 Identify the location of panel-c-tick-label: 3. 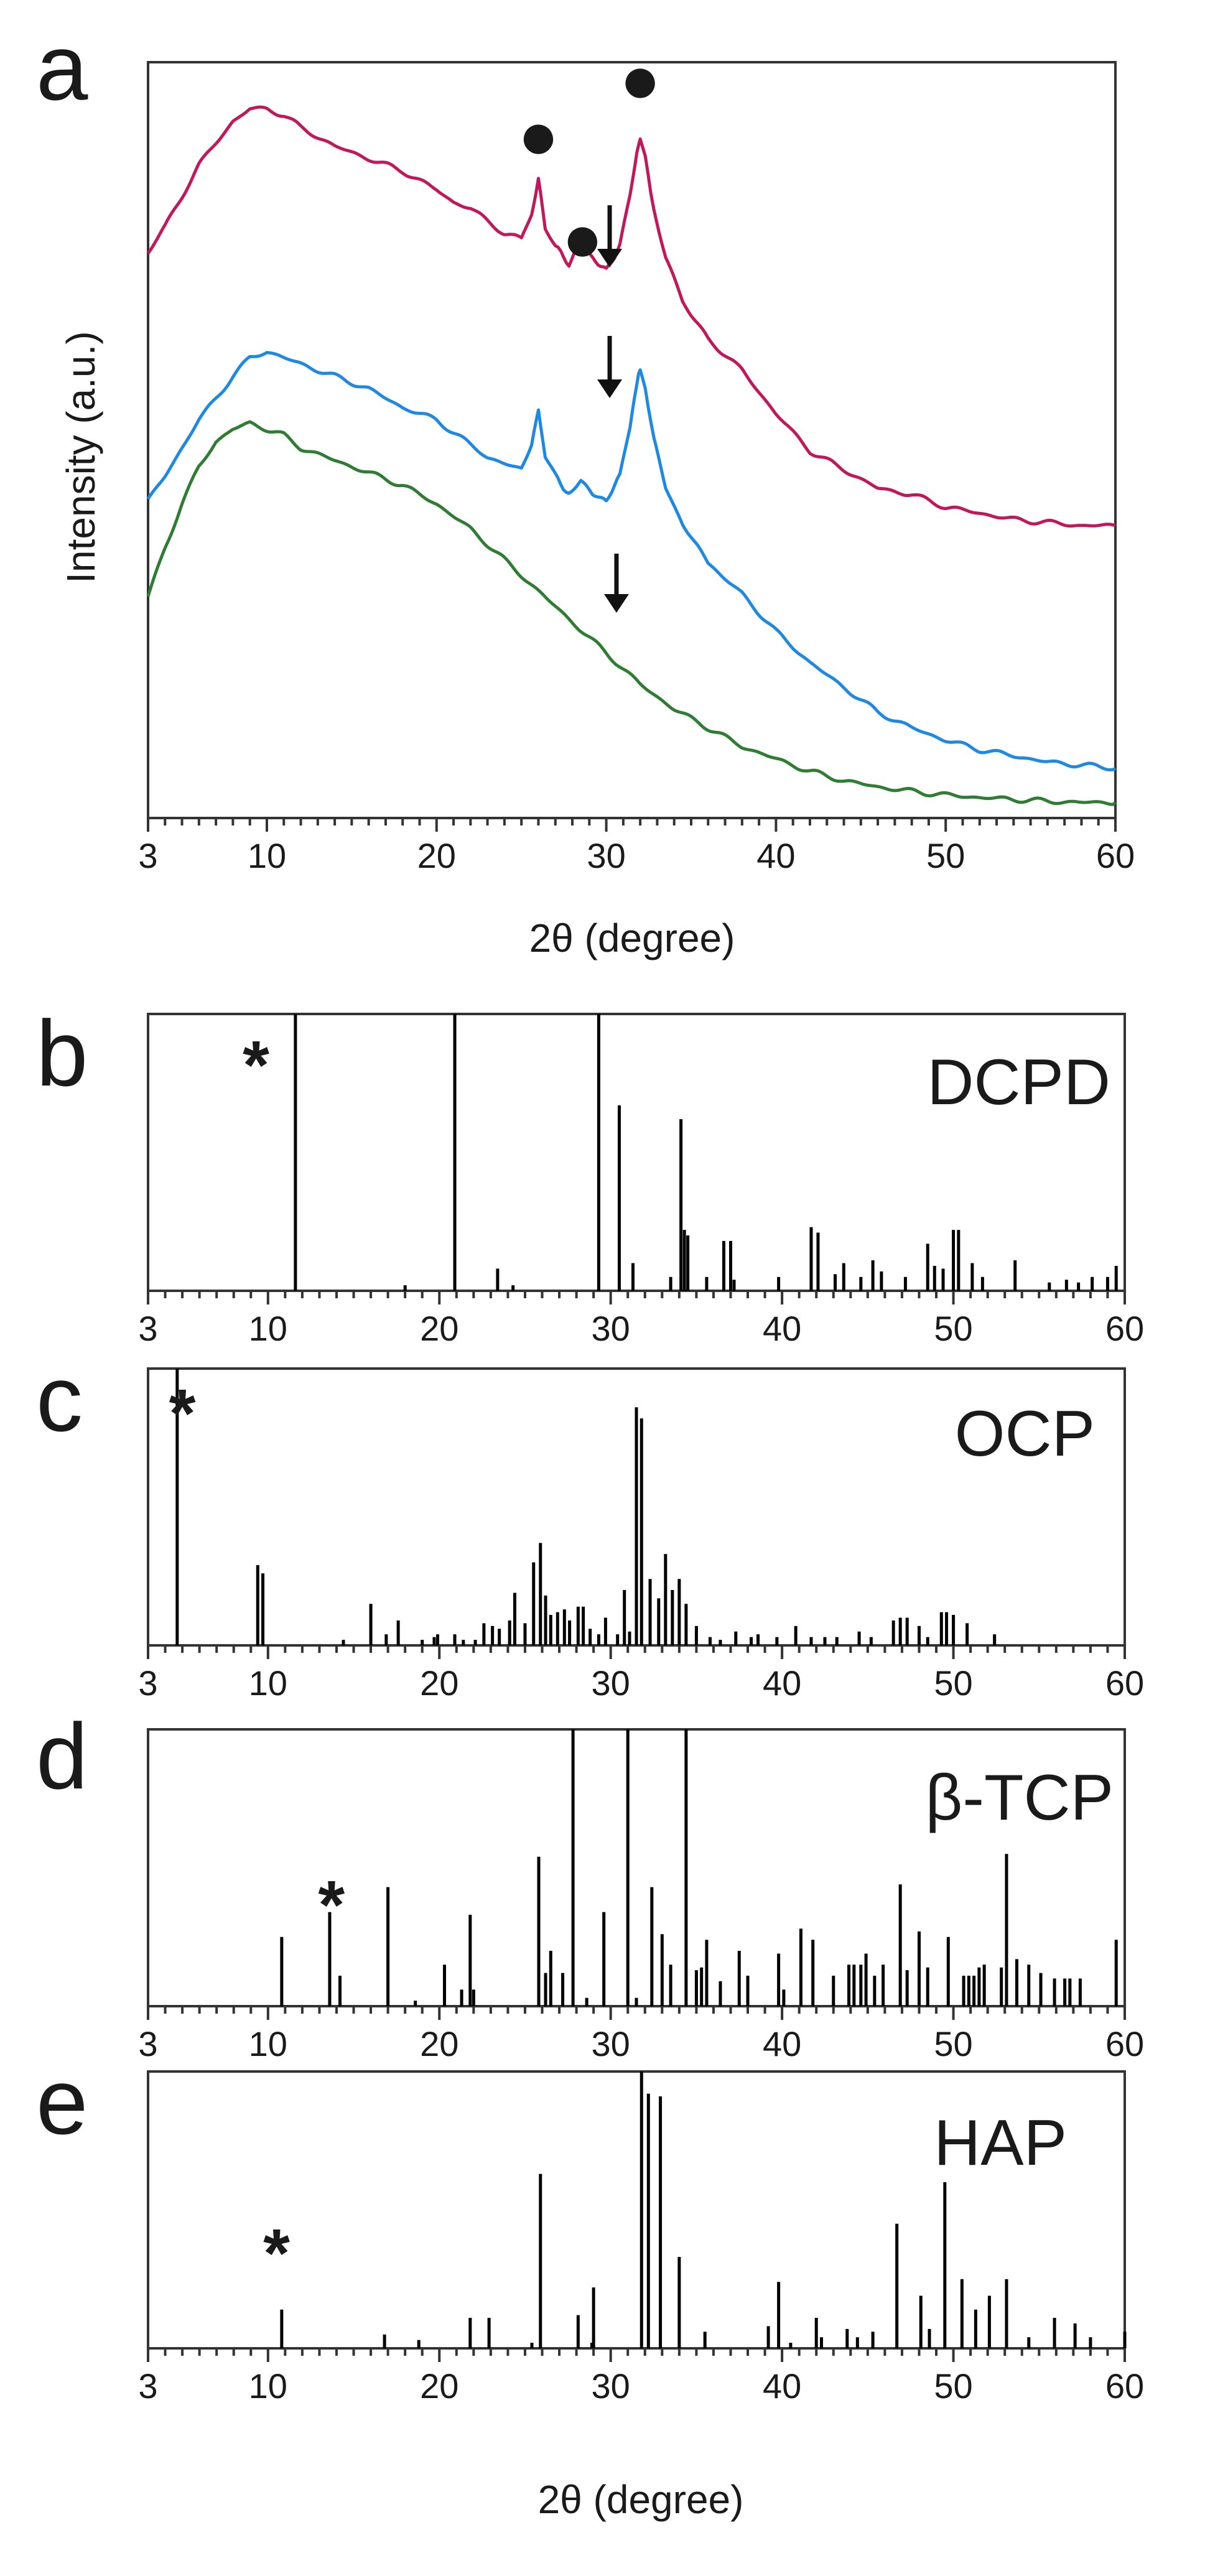
(147, 1683).